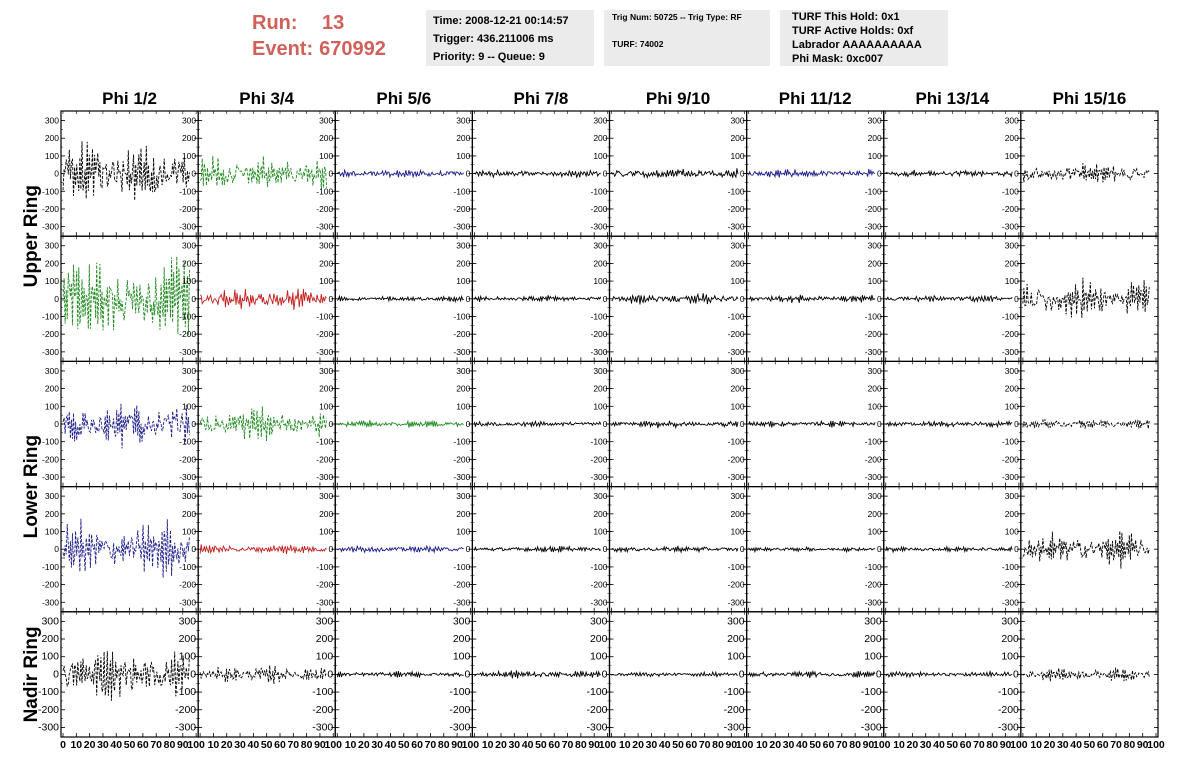  Describe the element at coordinates (775, 745) in the screenshot. I see `x-tick-label: 20` at that location.